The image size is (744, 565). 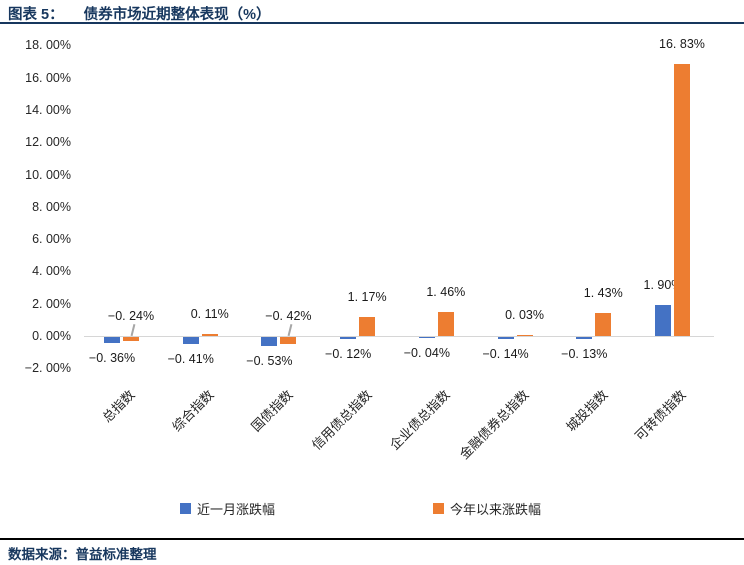 I want to click on legend-swatch-blue-icon, so click(x=185, y=508).